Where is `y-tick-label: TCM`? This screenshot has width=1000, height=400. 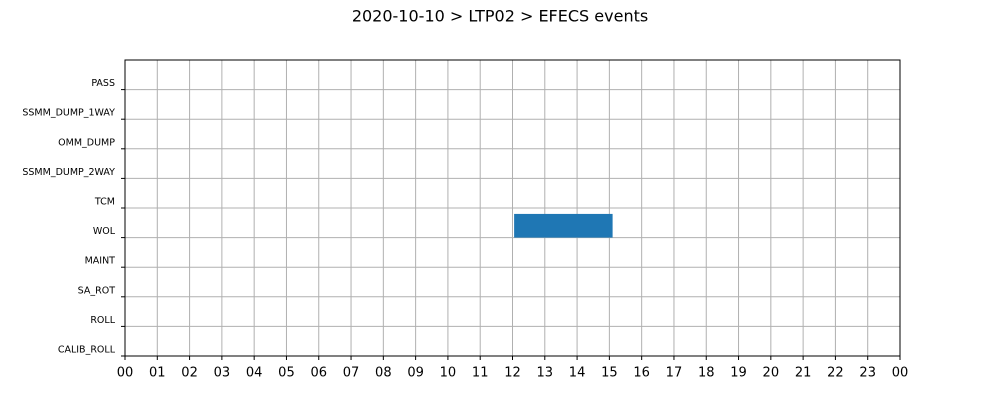 y-tick-label: TCM is located at coordinates (104, 202).